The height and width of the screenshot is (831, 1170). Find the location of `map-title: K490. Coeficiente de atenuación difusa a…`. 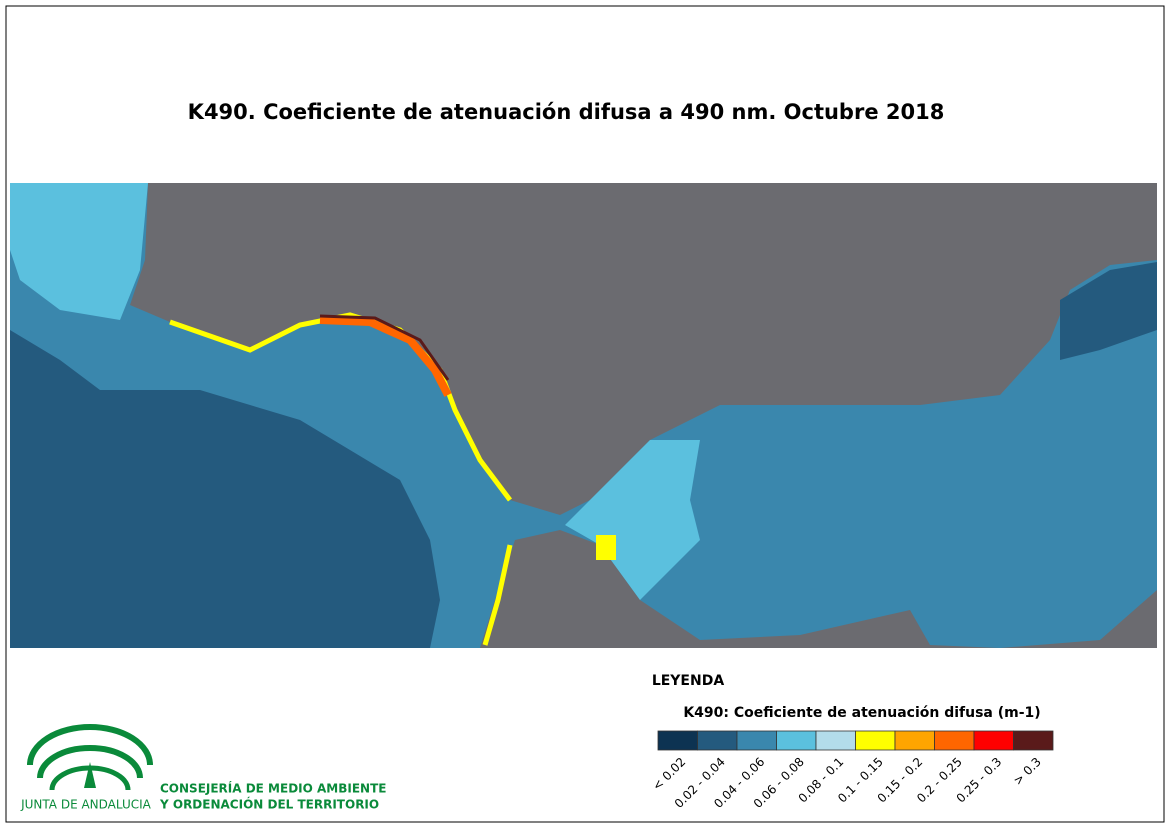

map-title: K490. Coeficiente de atenuación difusa a… is located at coordinates (566, 112).